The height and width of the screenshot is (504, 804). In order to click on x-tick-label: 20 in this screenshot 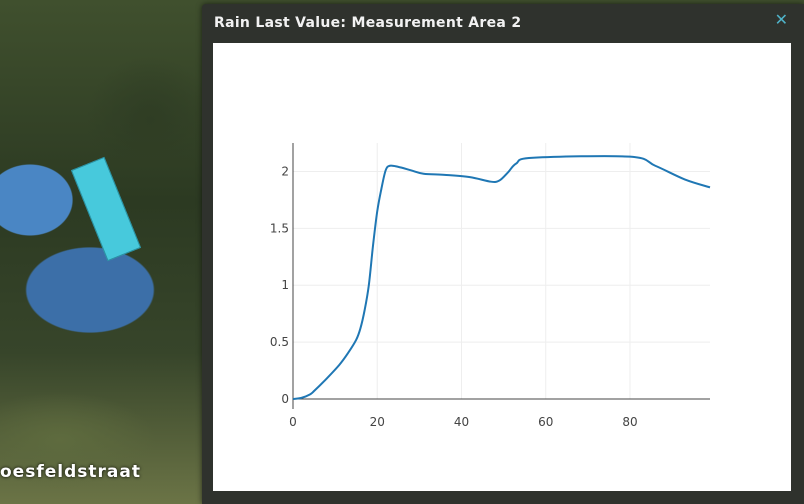, I will do `click(377, 422)`.